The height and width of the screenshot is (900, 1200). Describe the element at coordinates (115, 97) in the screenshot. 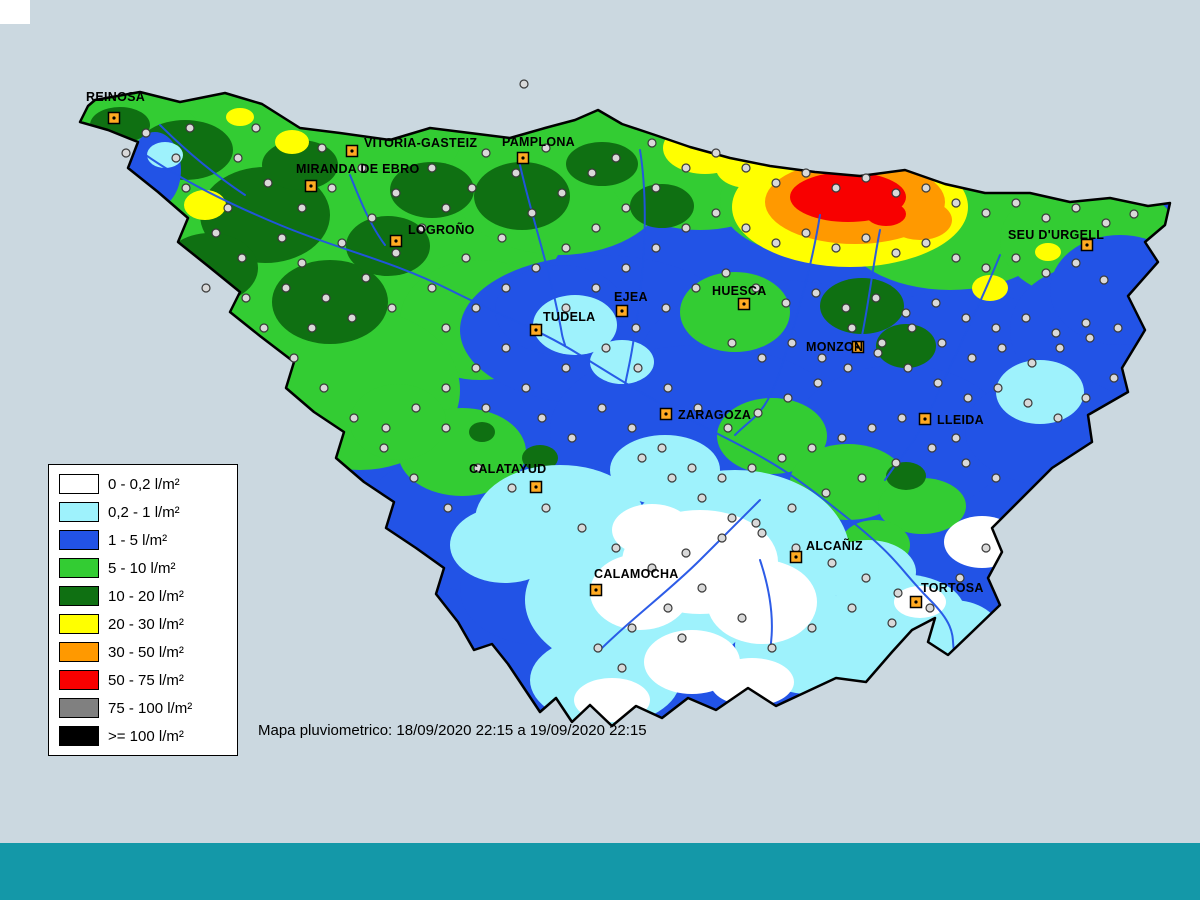

I see `city-label: REINOSA` at that location.